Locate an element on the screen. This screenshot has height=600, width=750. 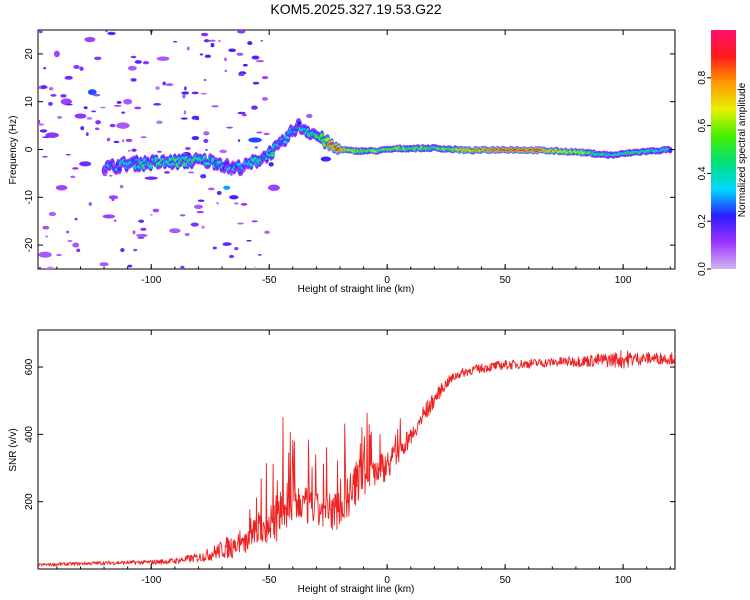
snr-x-tick-label: -50 is located at coordinates (269, 580).